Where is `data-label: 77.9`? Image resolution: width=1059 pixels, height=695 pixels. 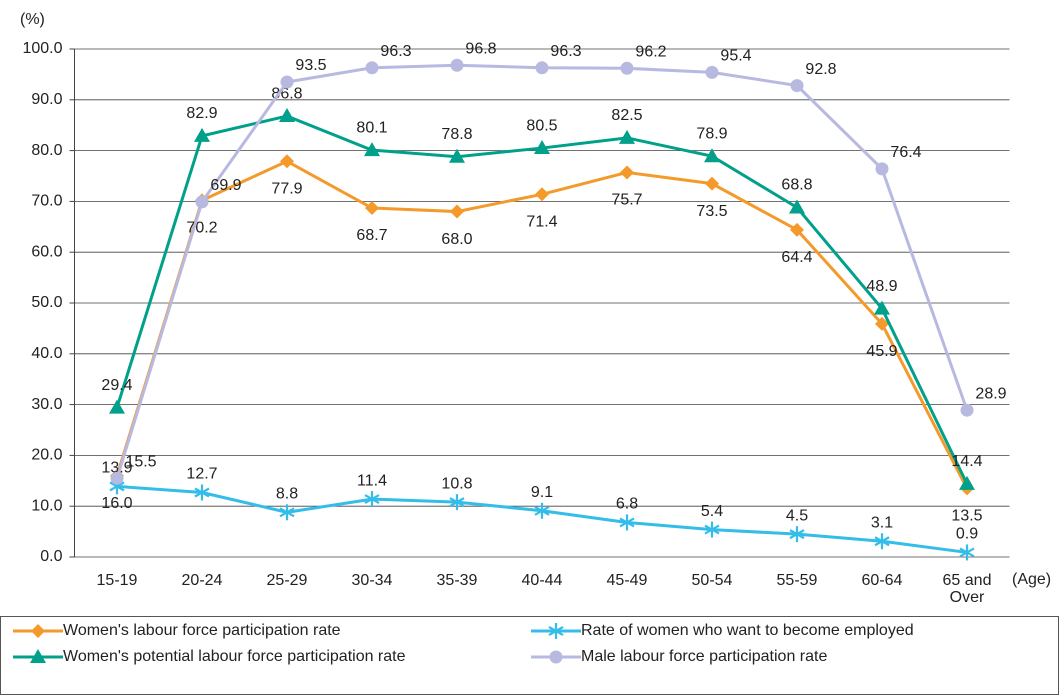 data-label: 77.9 is located at coordinates (286, 188).